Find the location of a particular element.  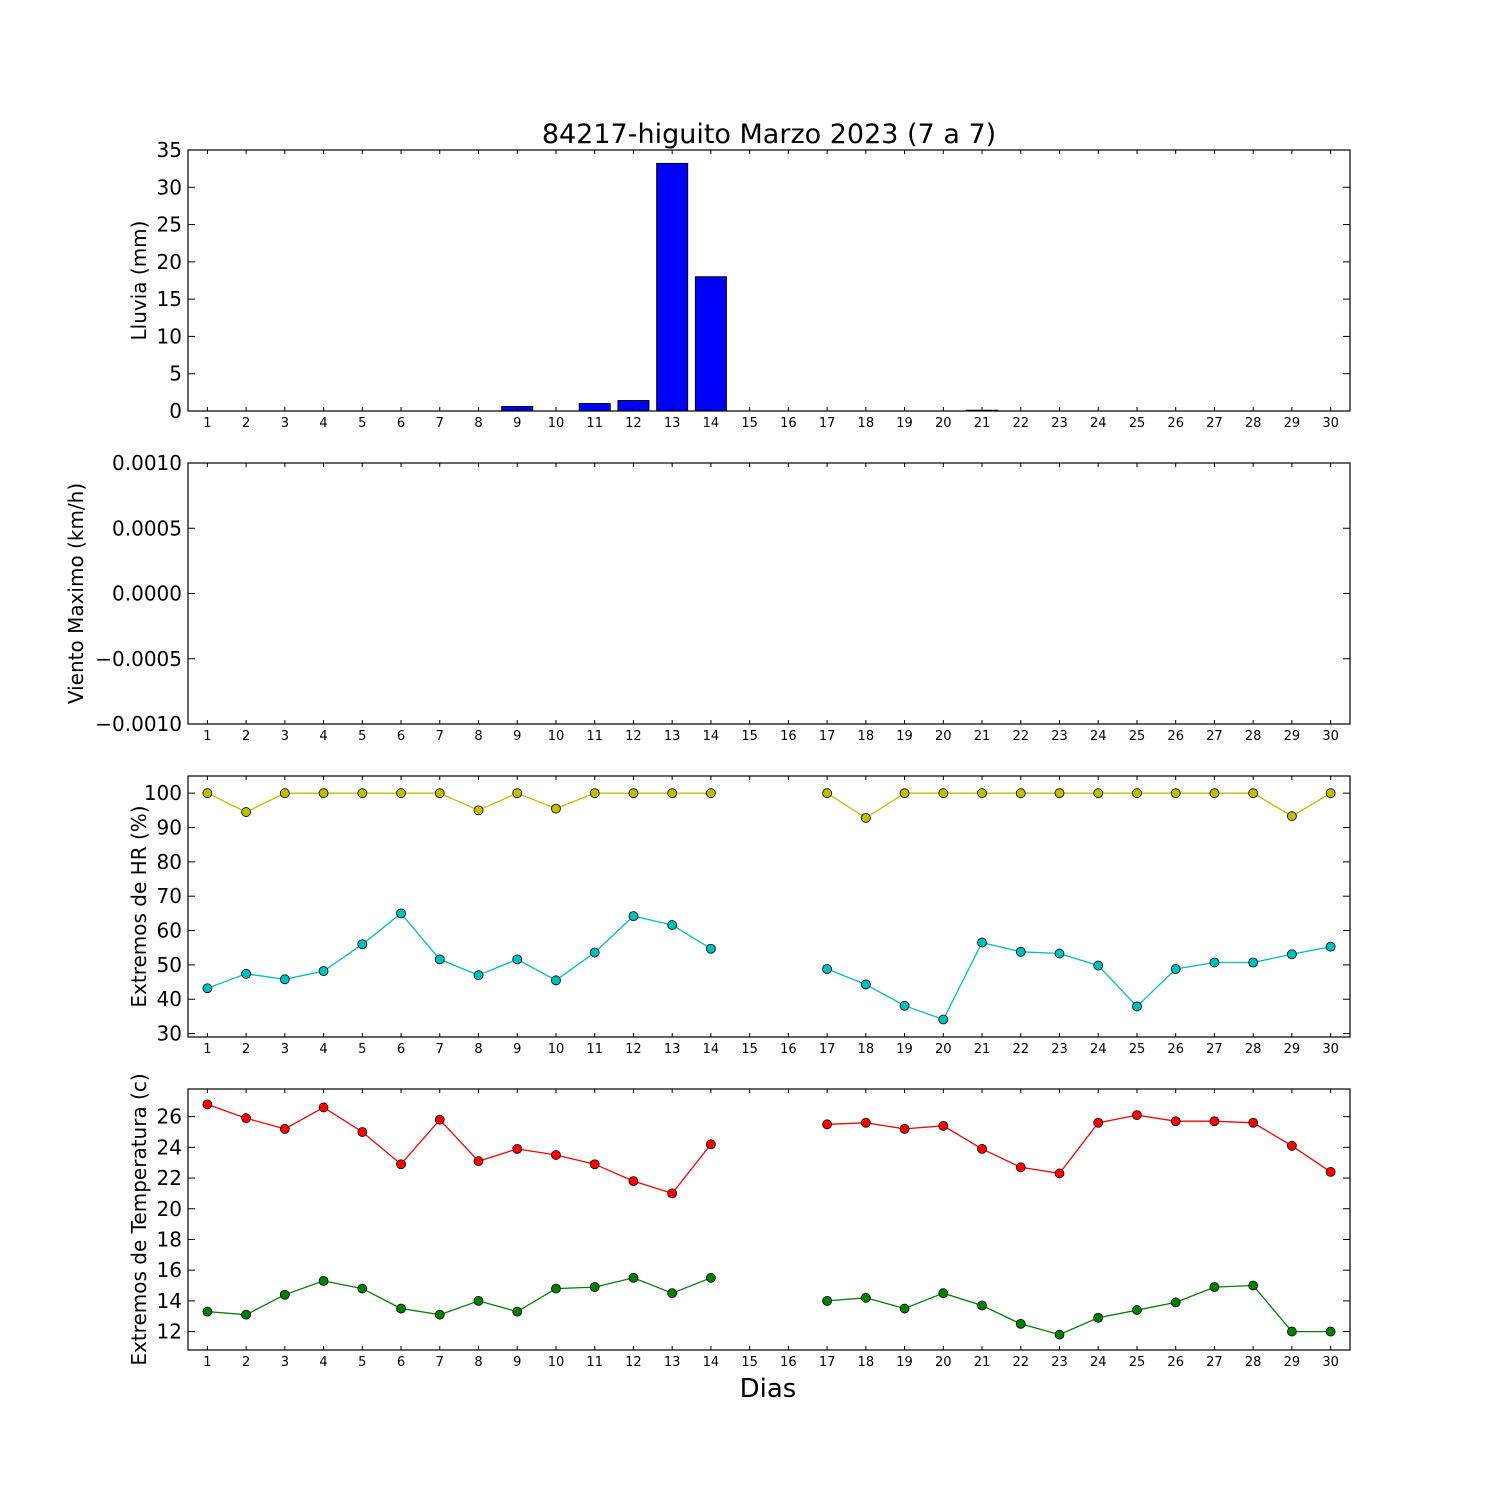

x-tick-label-1: 1 is located at coordinates (207, 423).